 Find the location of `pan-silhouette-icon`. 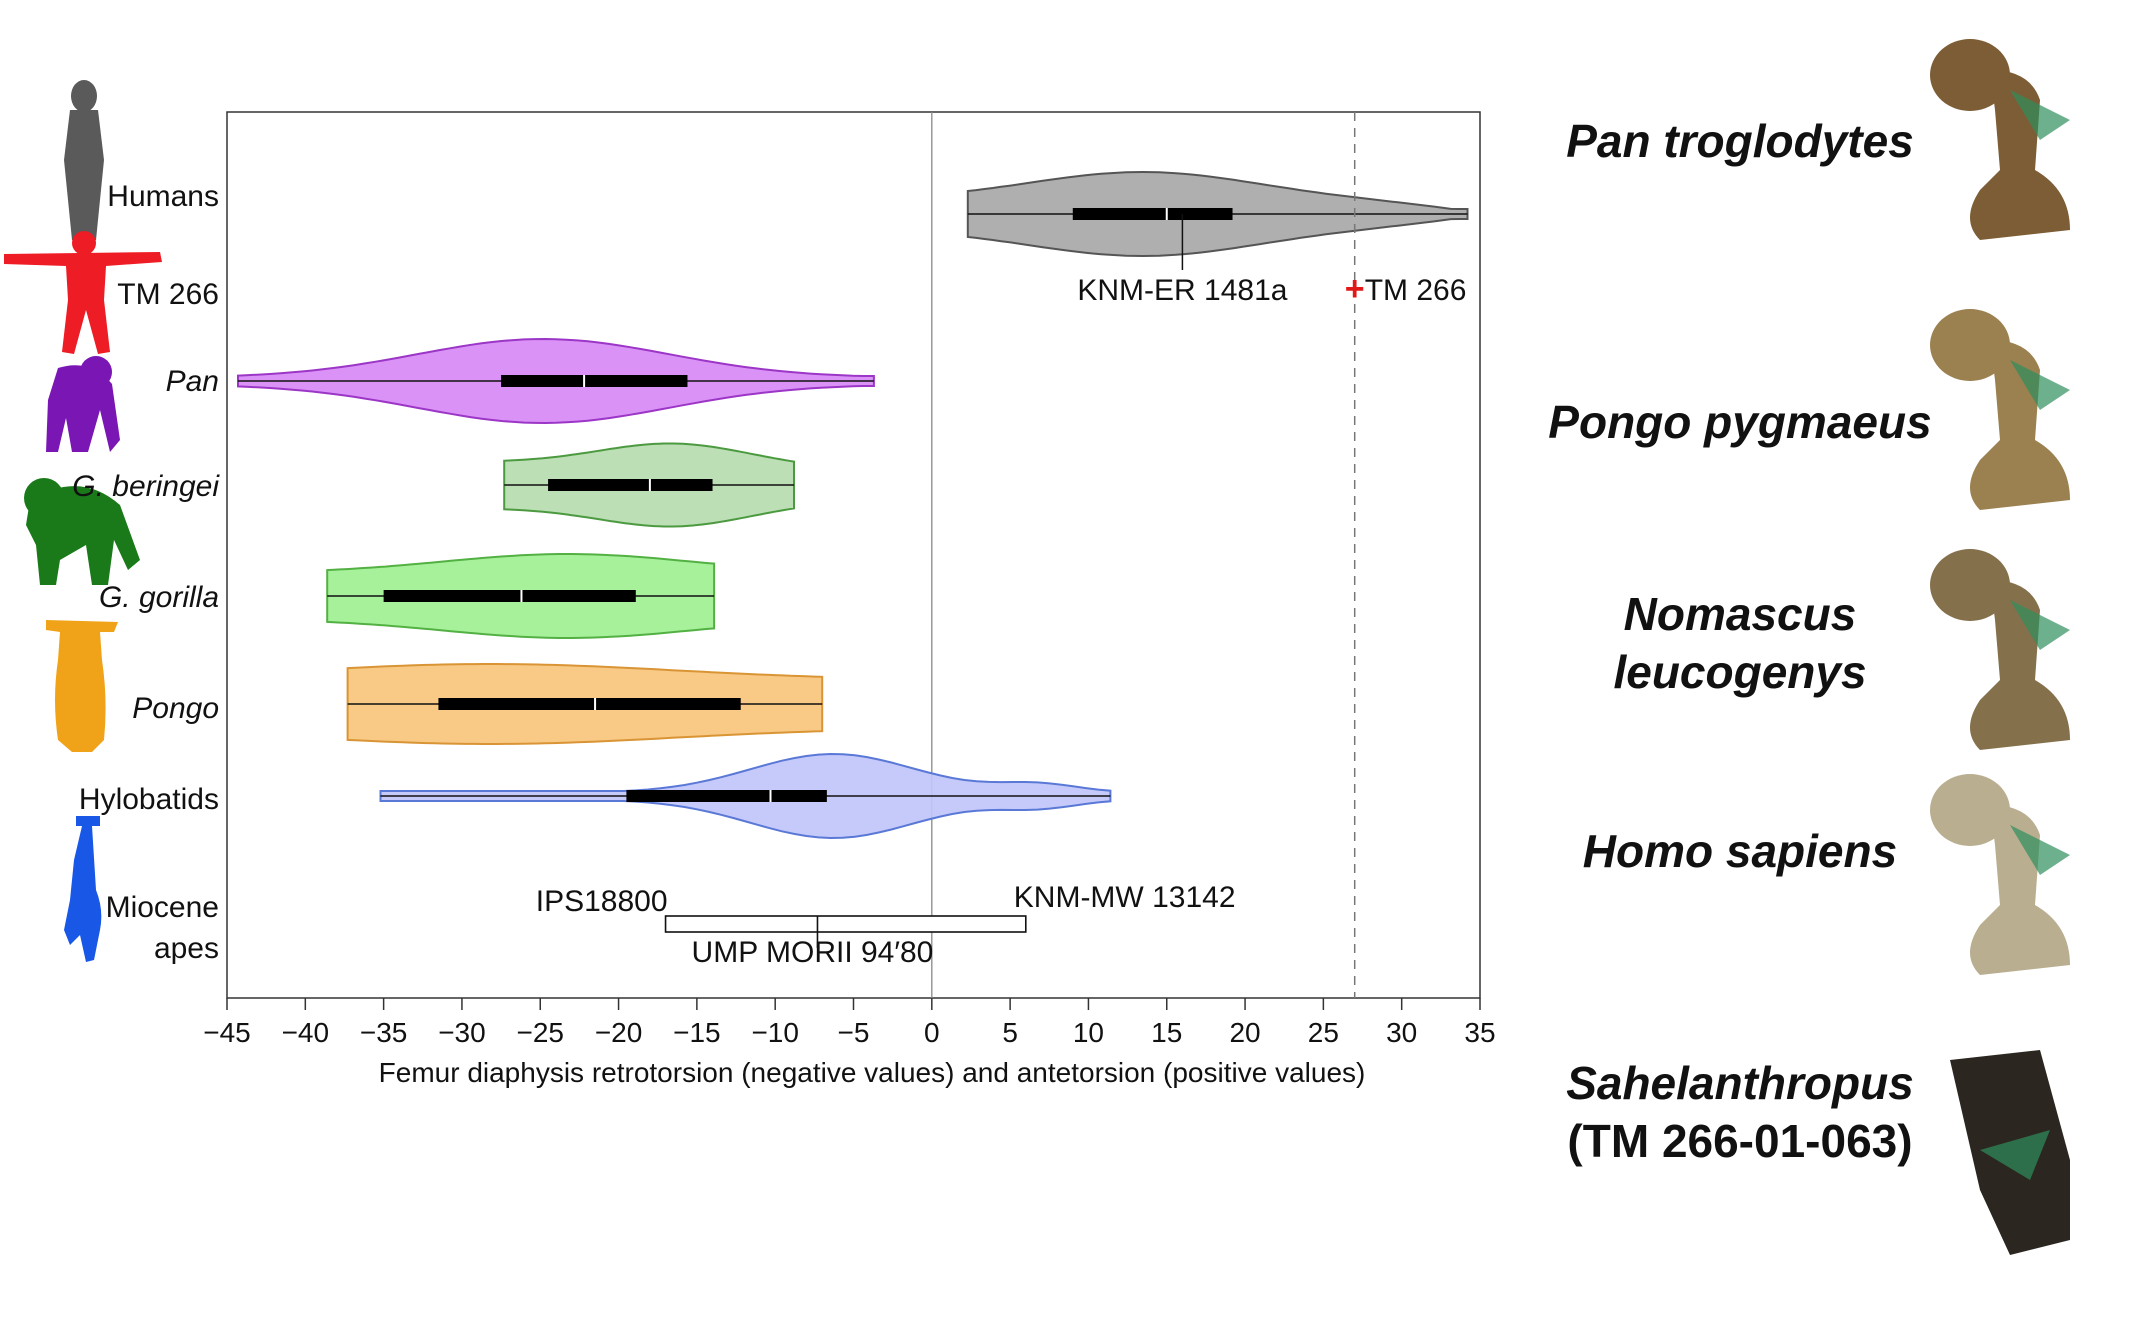

pan-silhouette-icon is located at coordinates (83, 404).